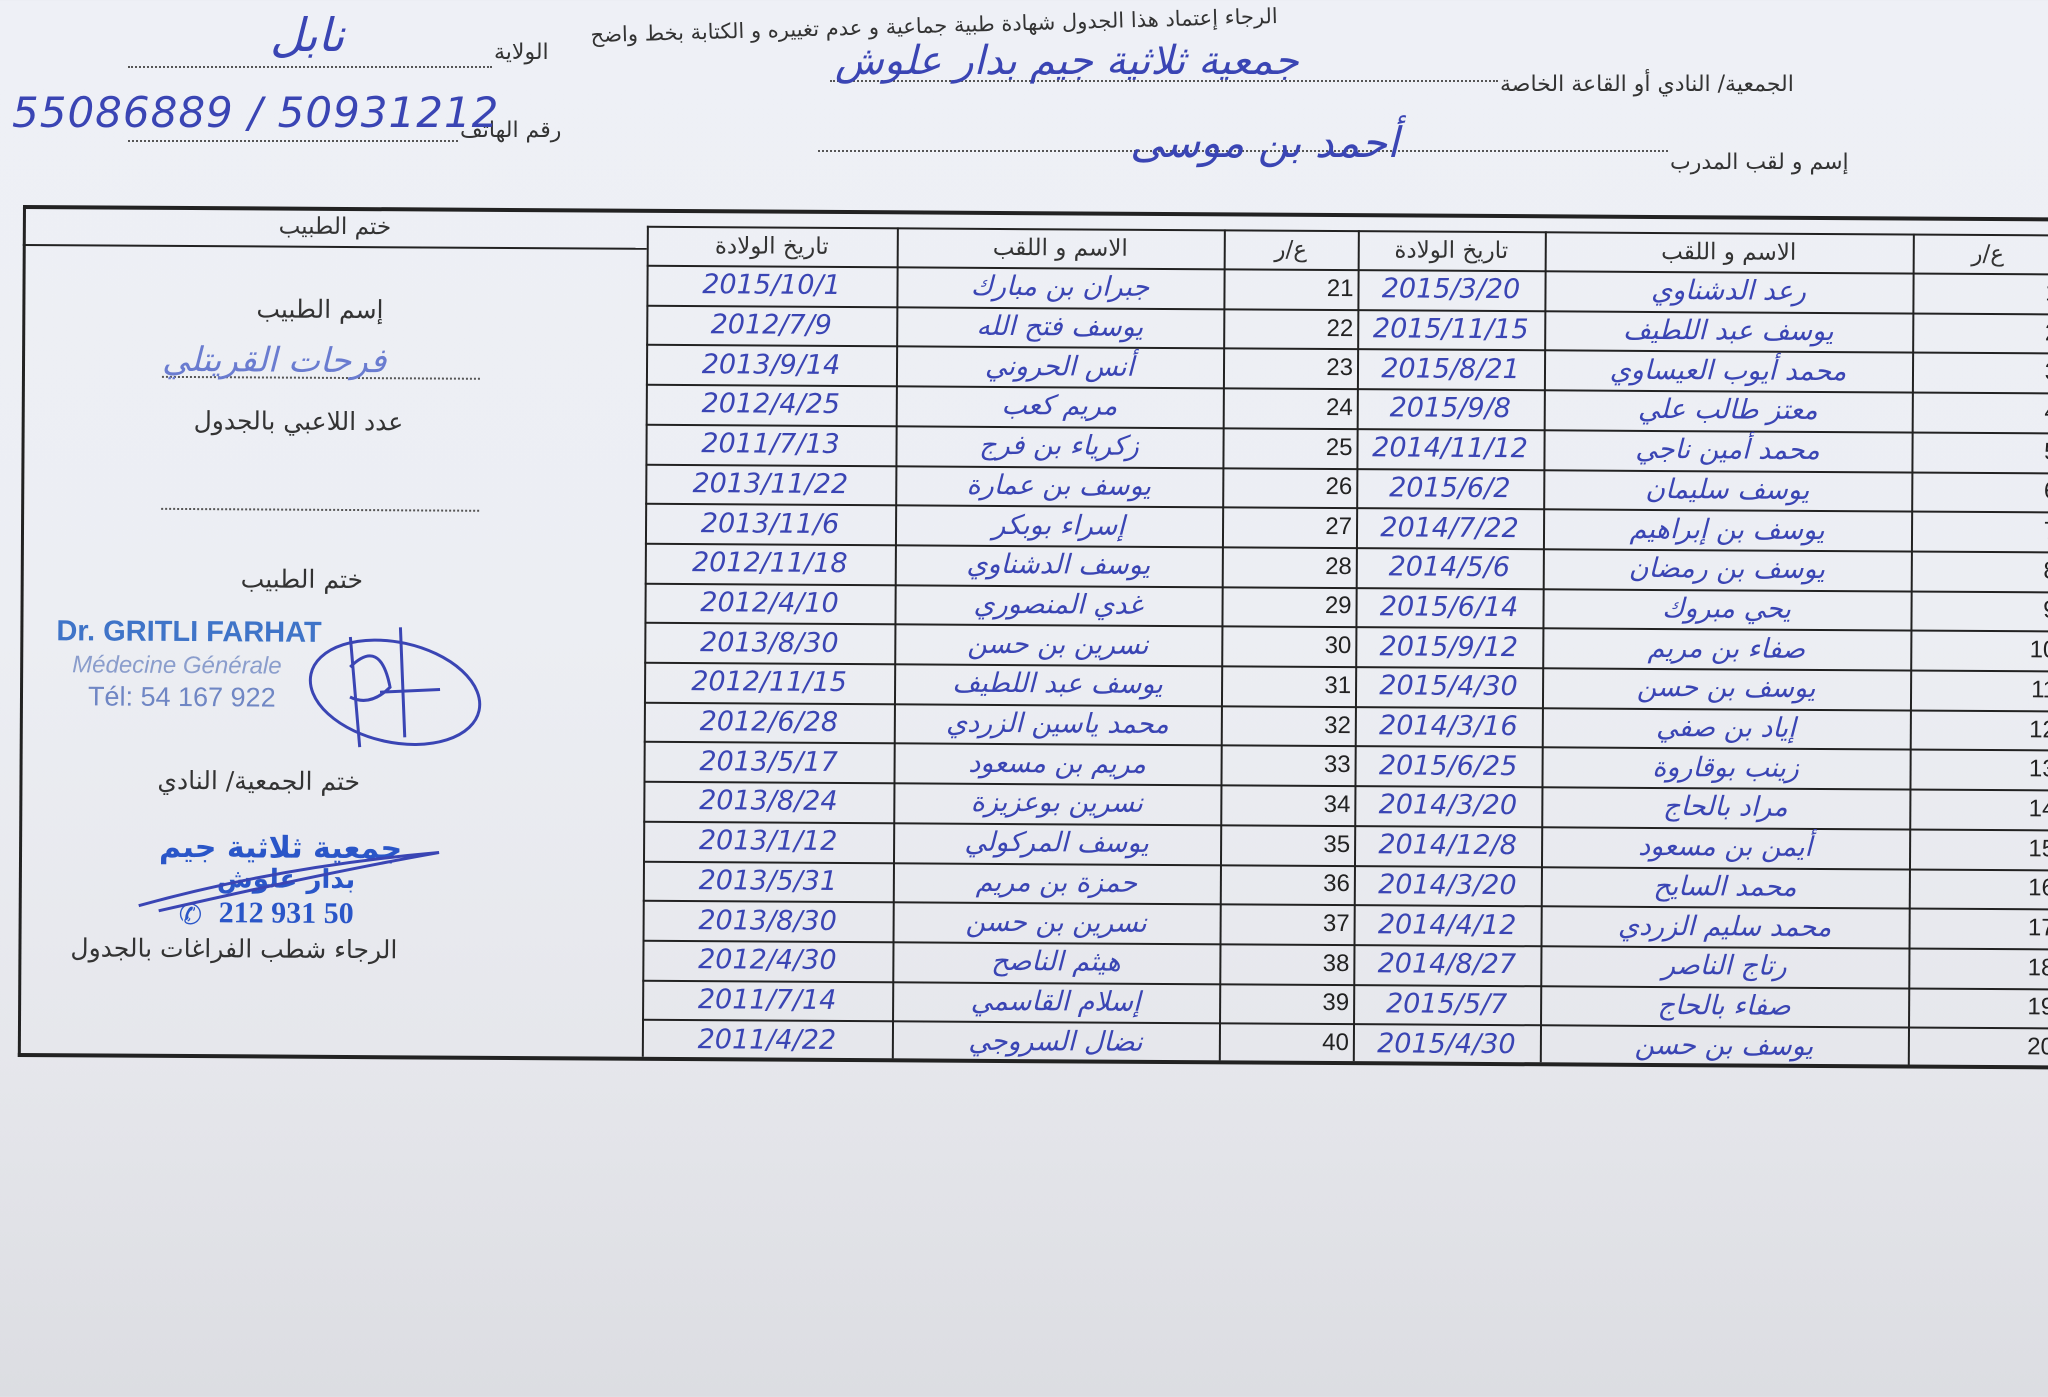  Describe the element at coordinates (1057, 763) in the screenshot. I see `left-row-name: مريم بن مسعود` at that location.